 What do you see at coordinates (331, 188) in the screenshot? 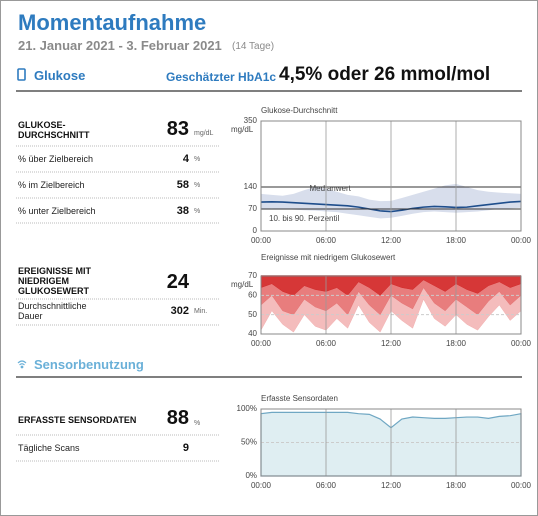
I see `median-label: Medianwert` at bounding box center [331, 188].